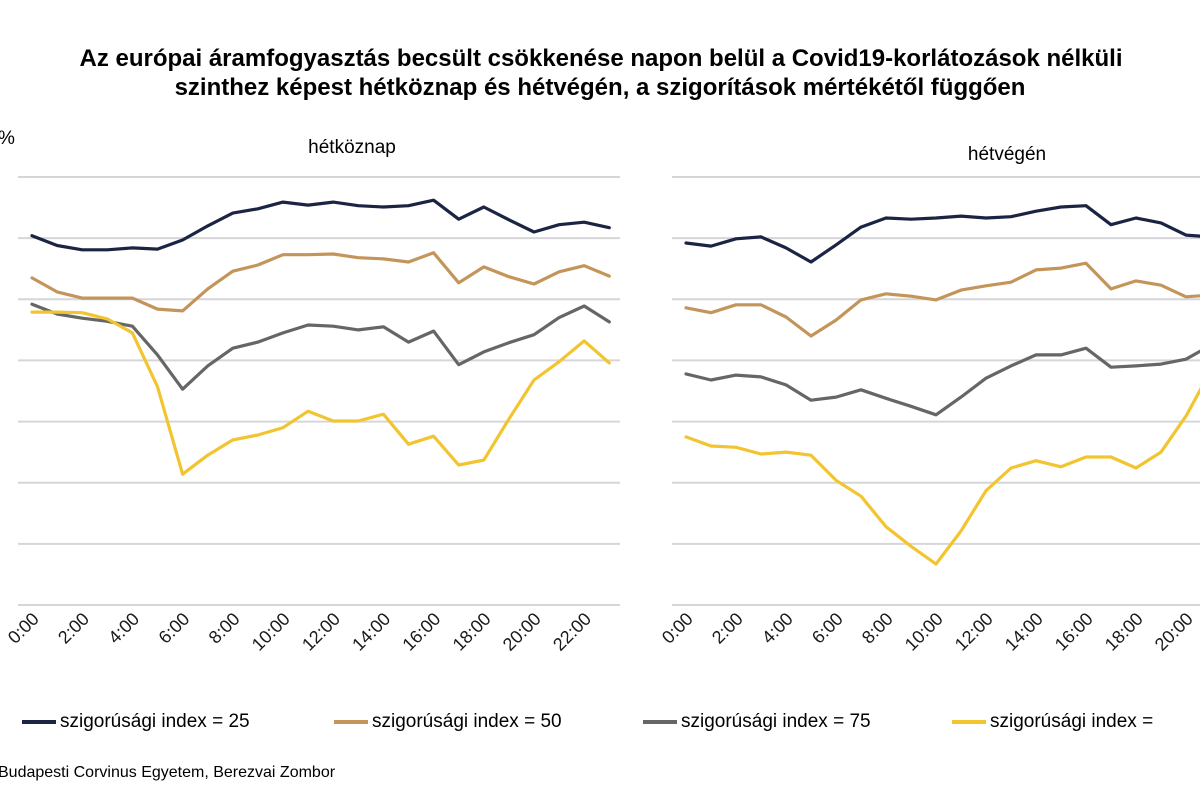  I want to click on legend-item: szigorúsági index =, so click(1052, 722).